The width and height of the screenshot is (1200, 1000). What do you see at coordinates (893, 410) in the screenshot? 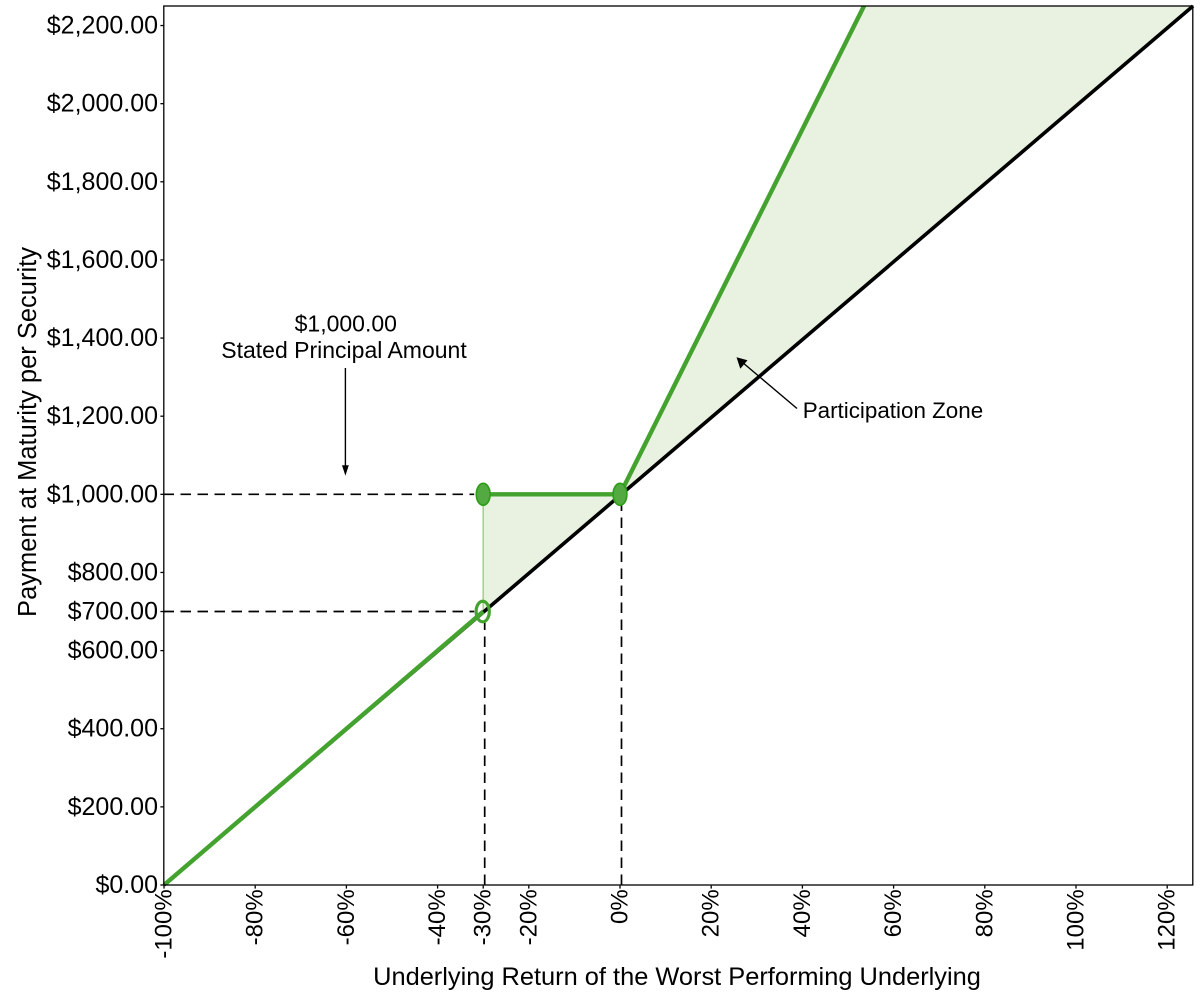
I see `svg-text: Participation Zone` at bounding box center [893, 410].